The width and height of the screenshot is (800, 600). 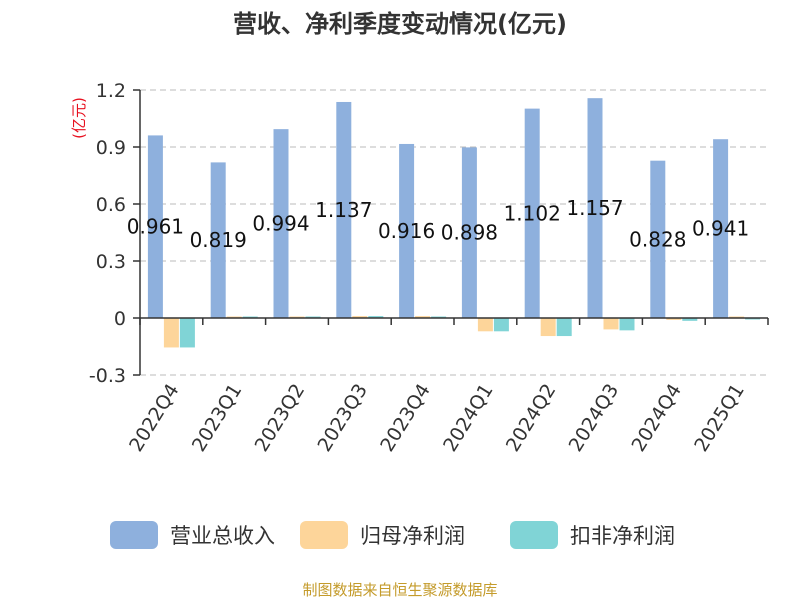 I want to click on x-tick-label: 2024Q4, so click(x=656, y=418).